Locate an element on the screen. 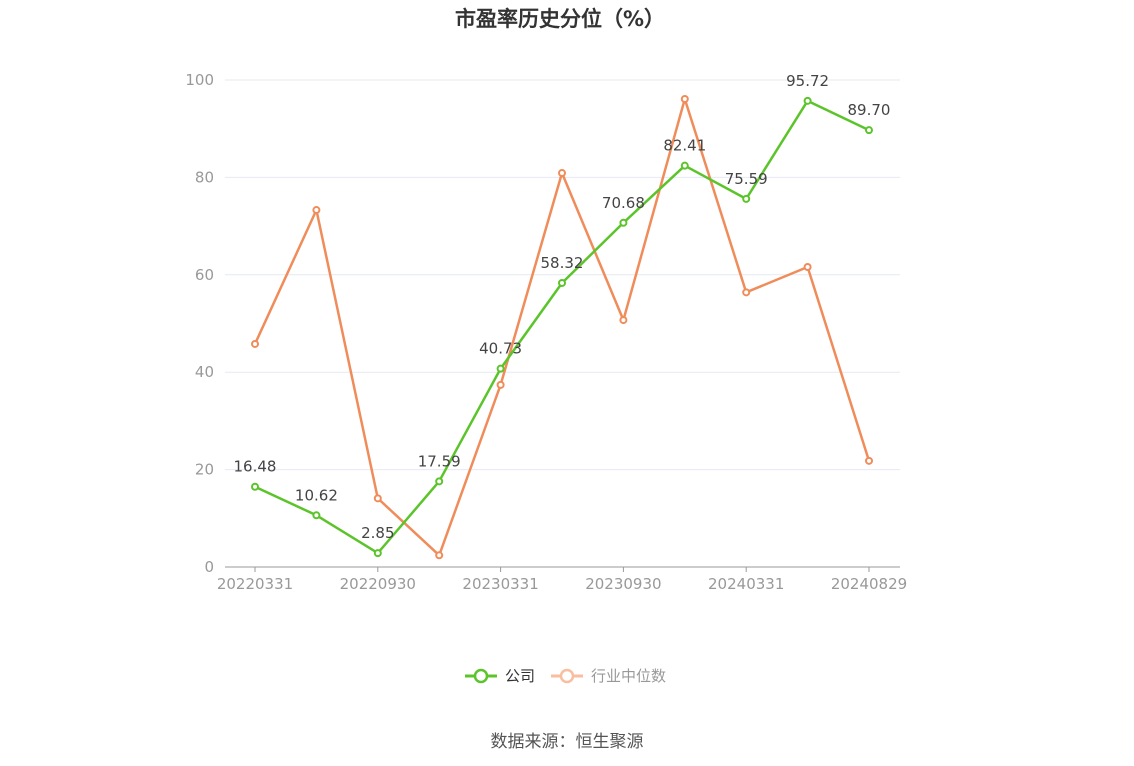  legend: 公司 行业中位数 is located at coordinates (565, 676).